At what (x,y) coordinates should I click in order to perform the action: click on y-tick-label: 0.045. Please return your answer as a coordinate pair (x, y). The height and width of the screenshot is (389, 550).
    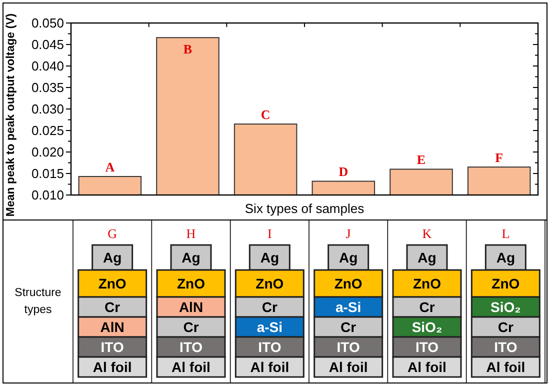
    Looking at the image, I should click on (47, 44).